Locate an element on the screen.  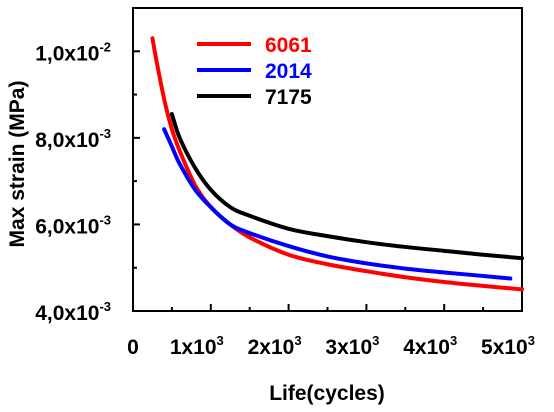
y-tick-label: 6,0x10⁻³ is located at coordinates (73, 225).